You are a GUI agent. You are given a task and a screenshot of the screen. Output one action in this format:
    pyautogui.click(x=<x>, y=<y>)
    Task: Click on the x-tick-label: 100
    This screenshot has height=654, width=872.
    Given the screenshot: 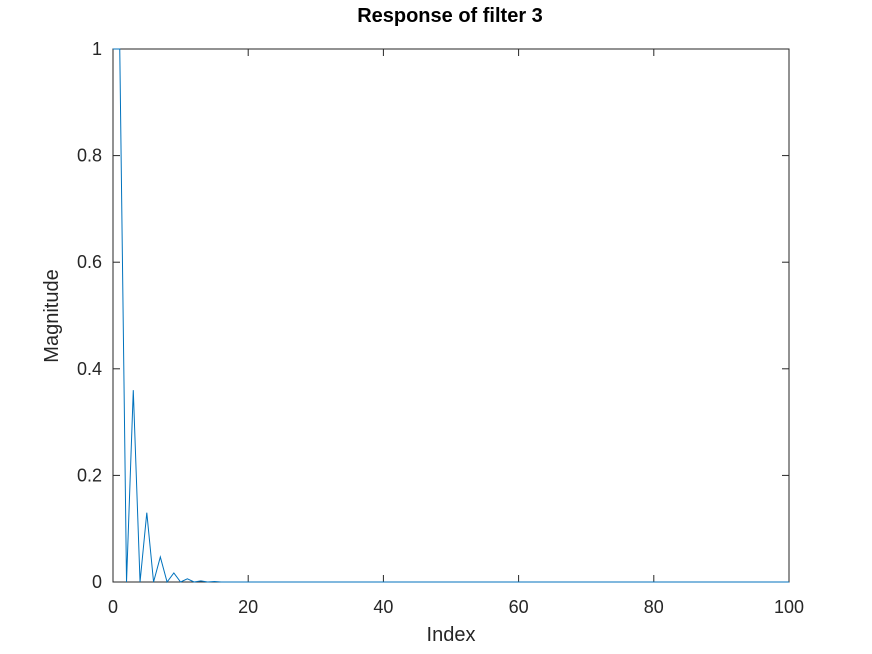 What is the action you would take?
    pyautogui.click(x=789, y=607)
    